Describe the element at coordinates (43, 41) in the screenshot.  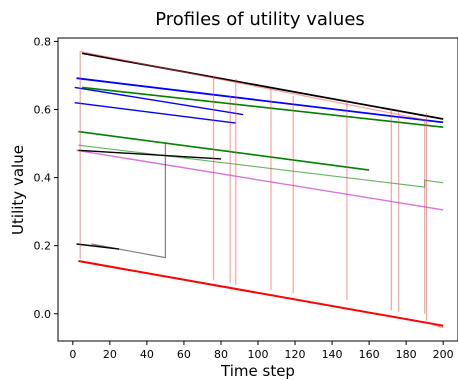
I see `y-tick-label: 0.8` at that location.